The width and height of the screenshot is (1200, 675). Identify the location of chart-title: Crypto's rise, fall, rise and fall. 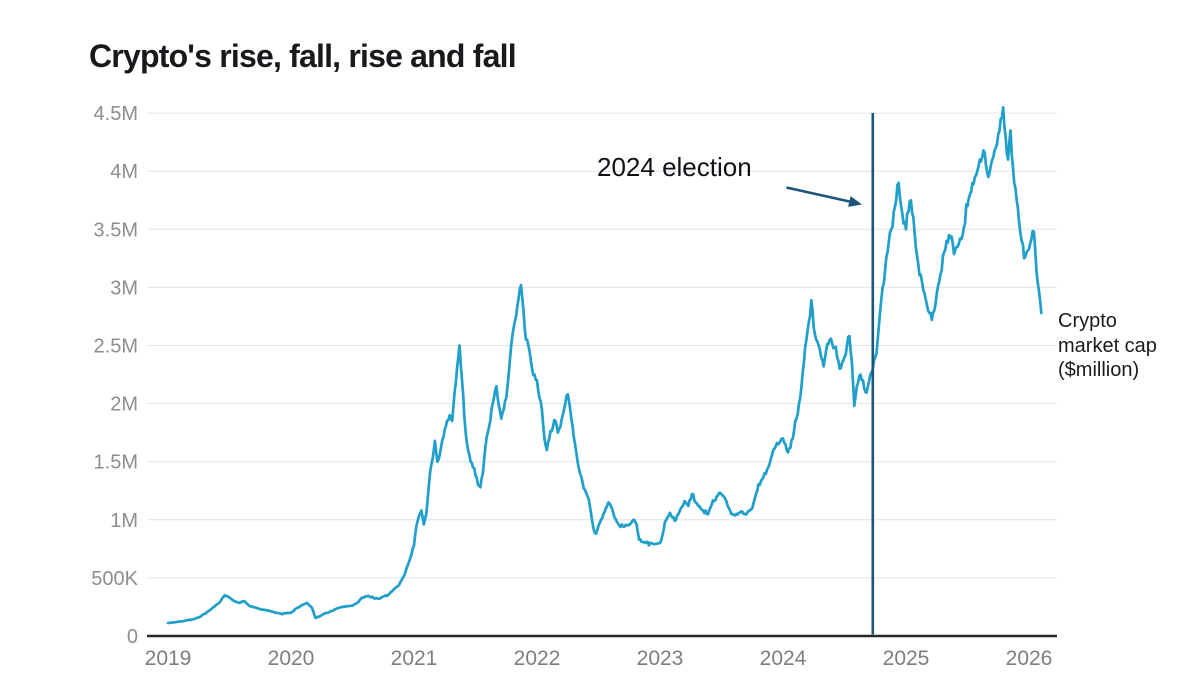
(303, 56).